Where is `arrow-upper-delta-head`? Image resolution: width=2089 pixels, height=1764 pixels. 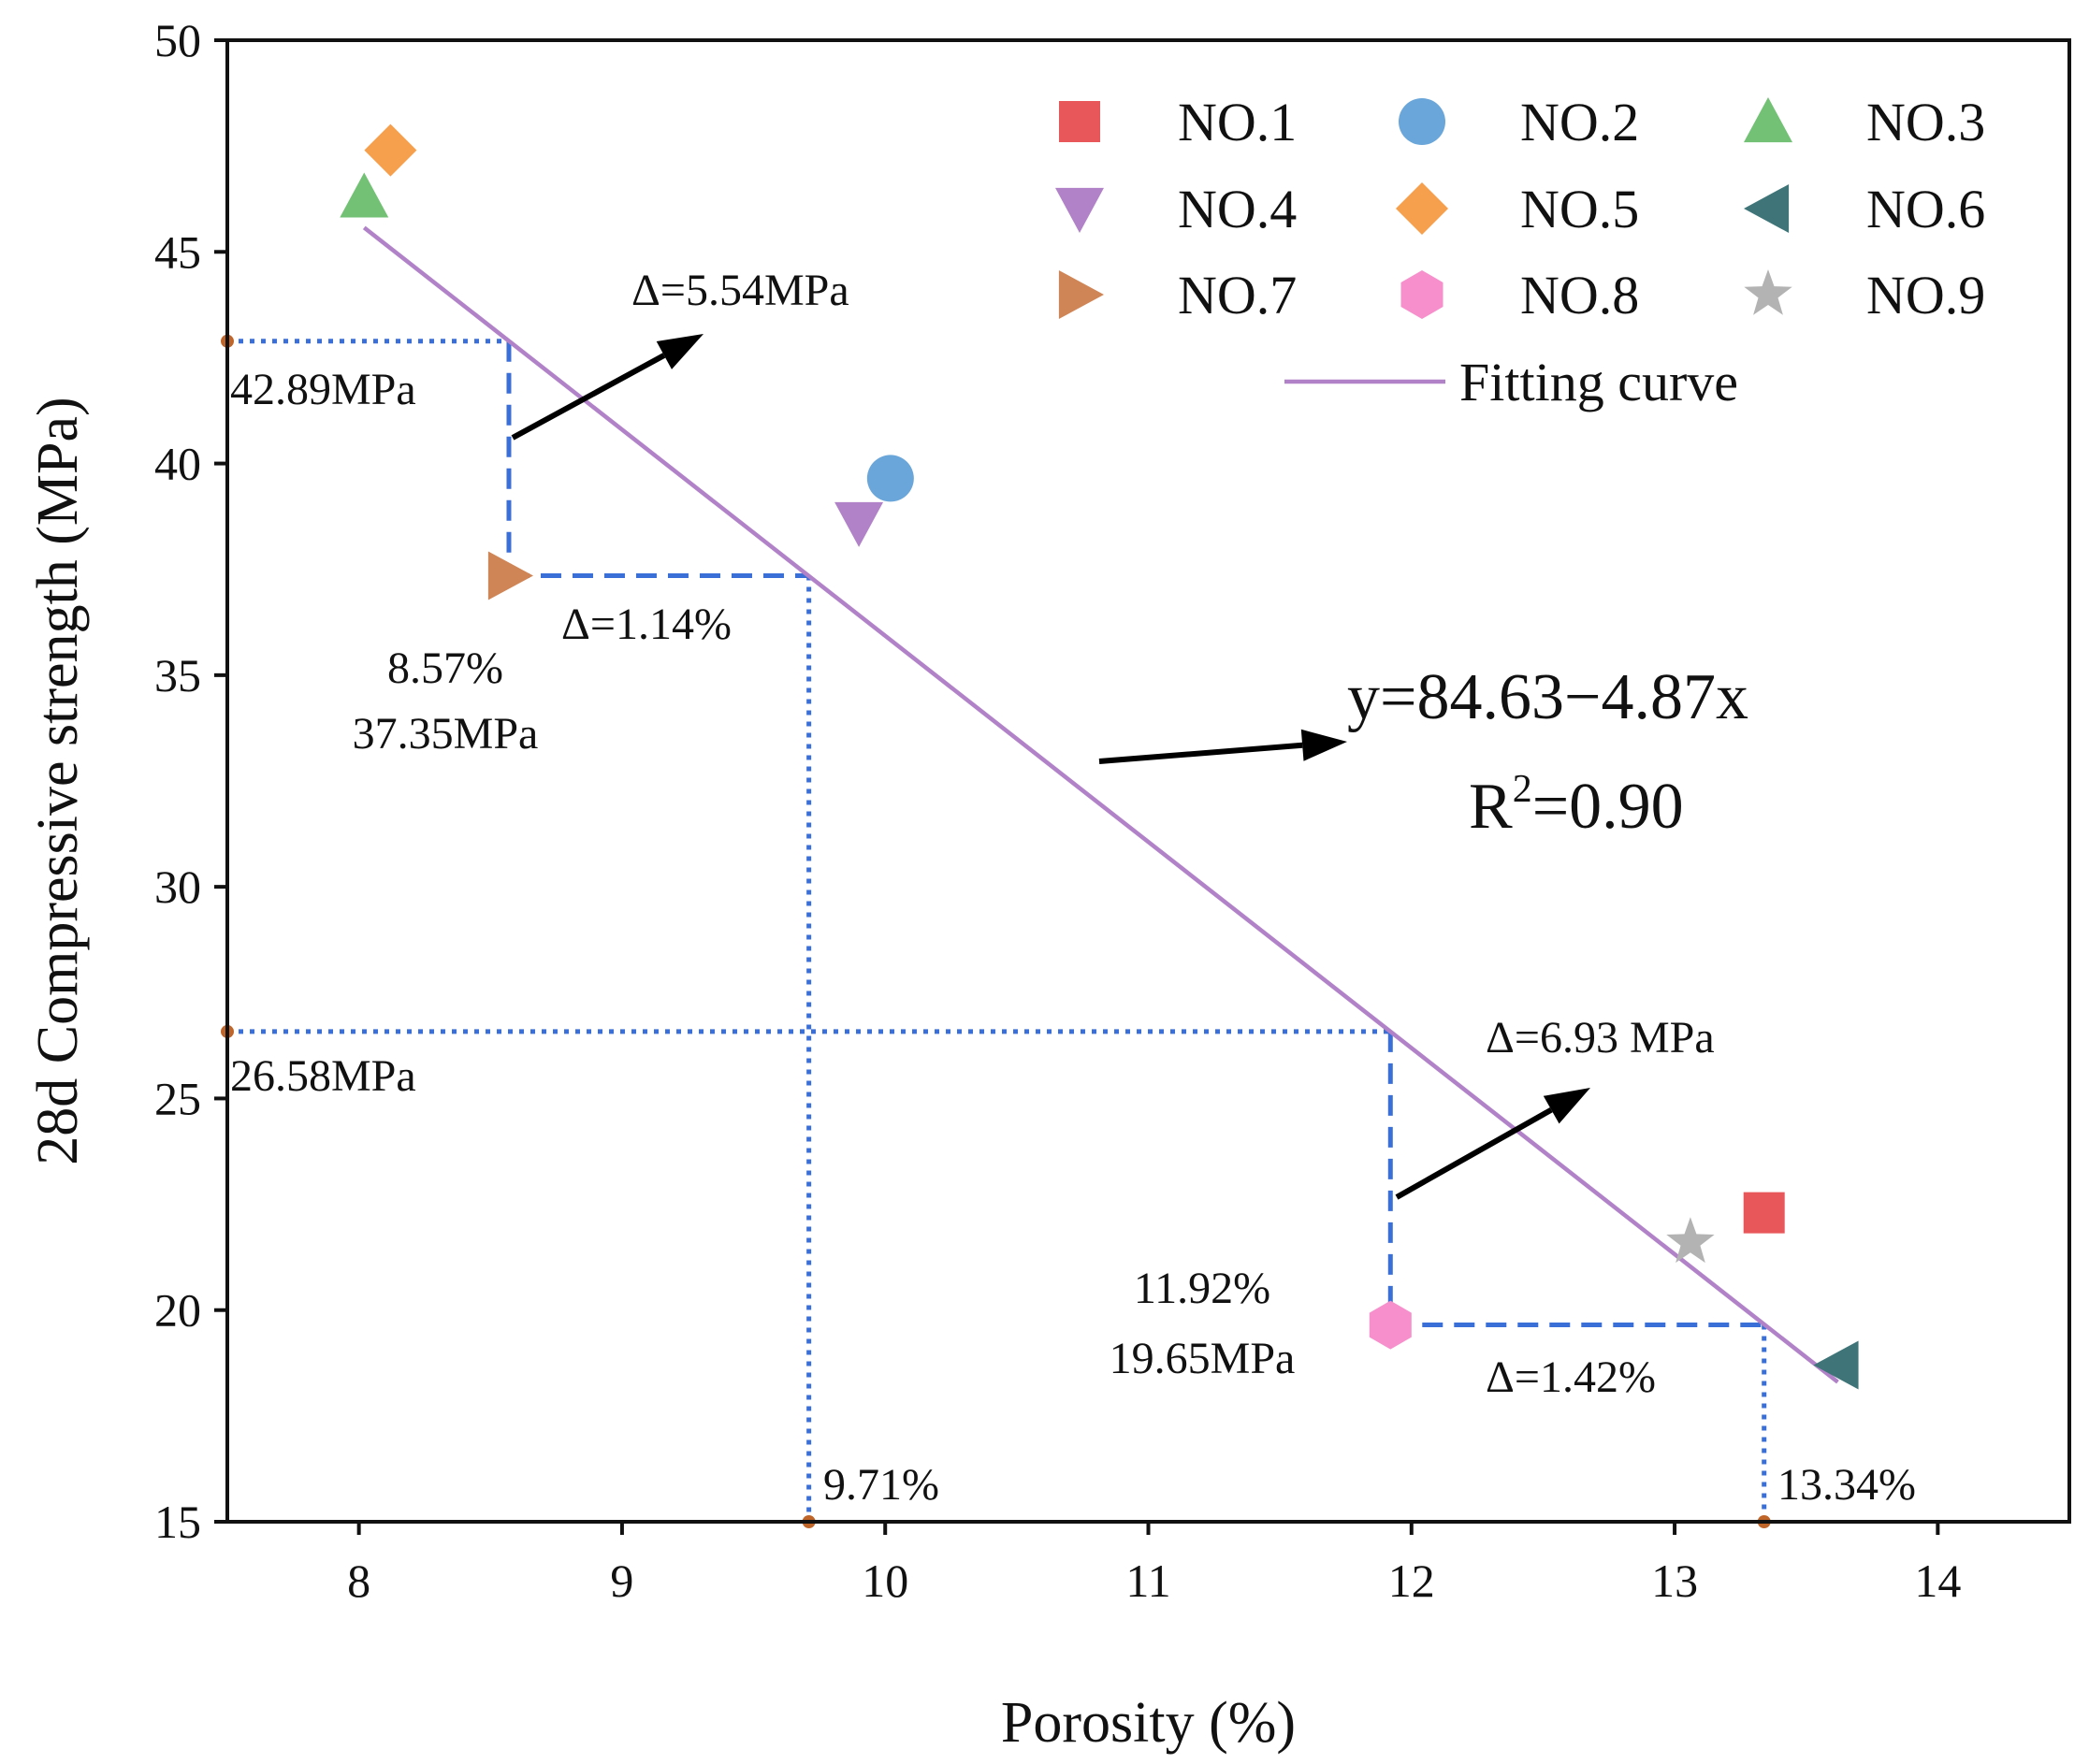 arrow-upper-delta-head is located at coordinates (680, 351).